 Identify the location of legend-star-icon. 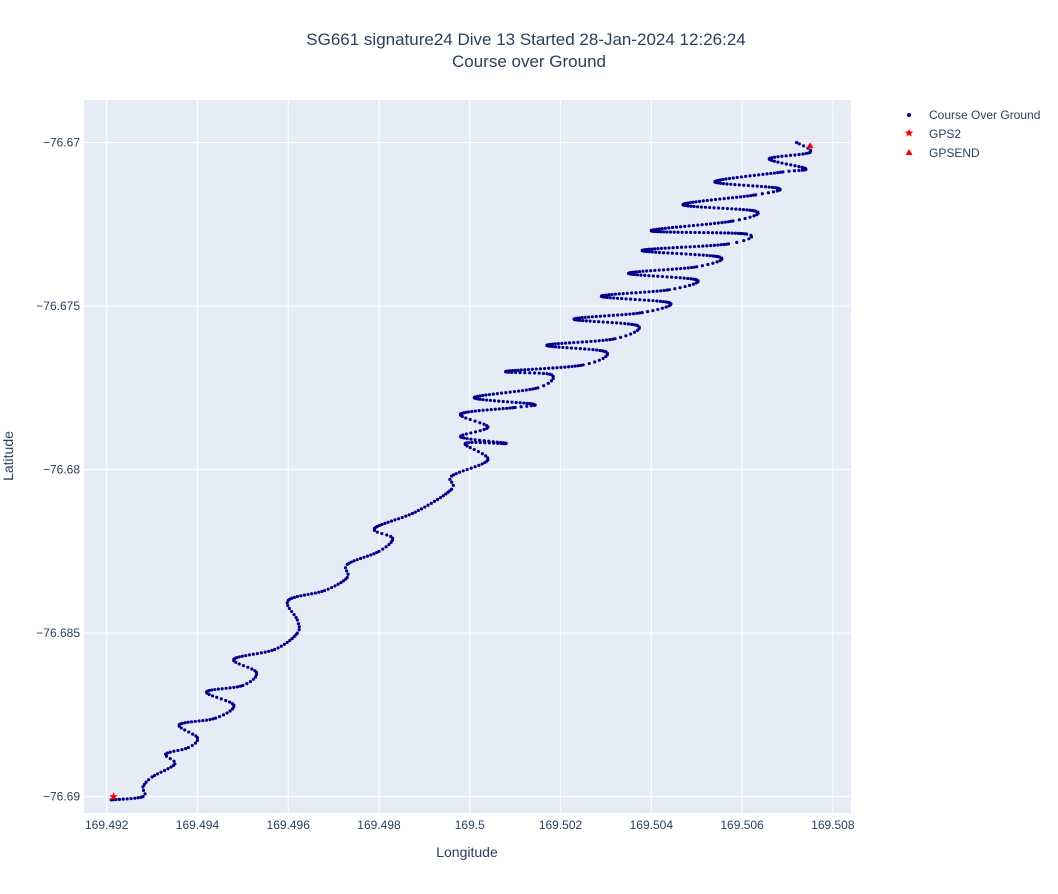
(909, 132).